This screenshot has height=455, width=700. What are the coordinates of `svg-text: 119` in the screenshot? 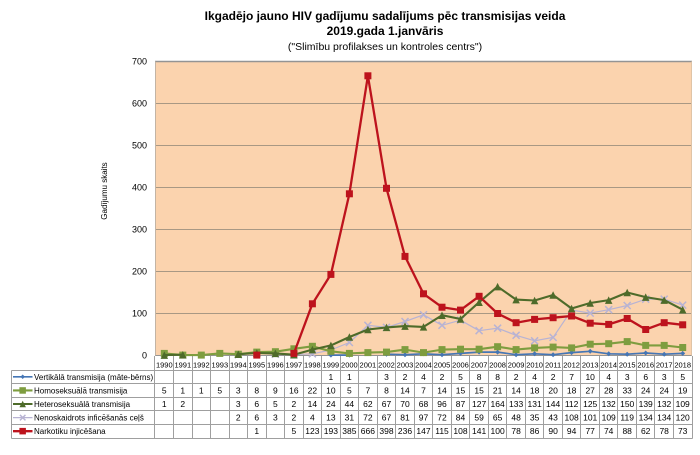 It's located at (627, 418).